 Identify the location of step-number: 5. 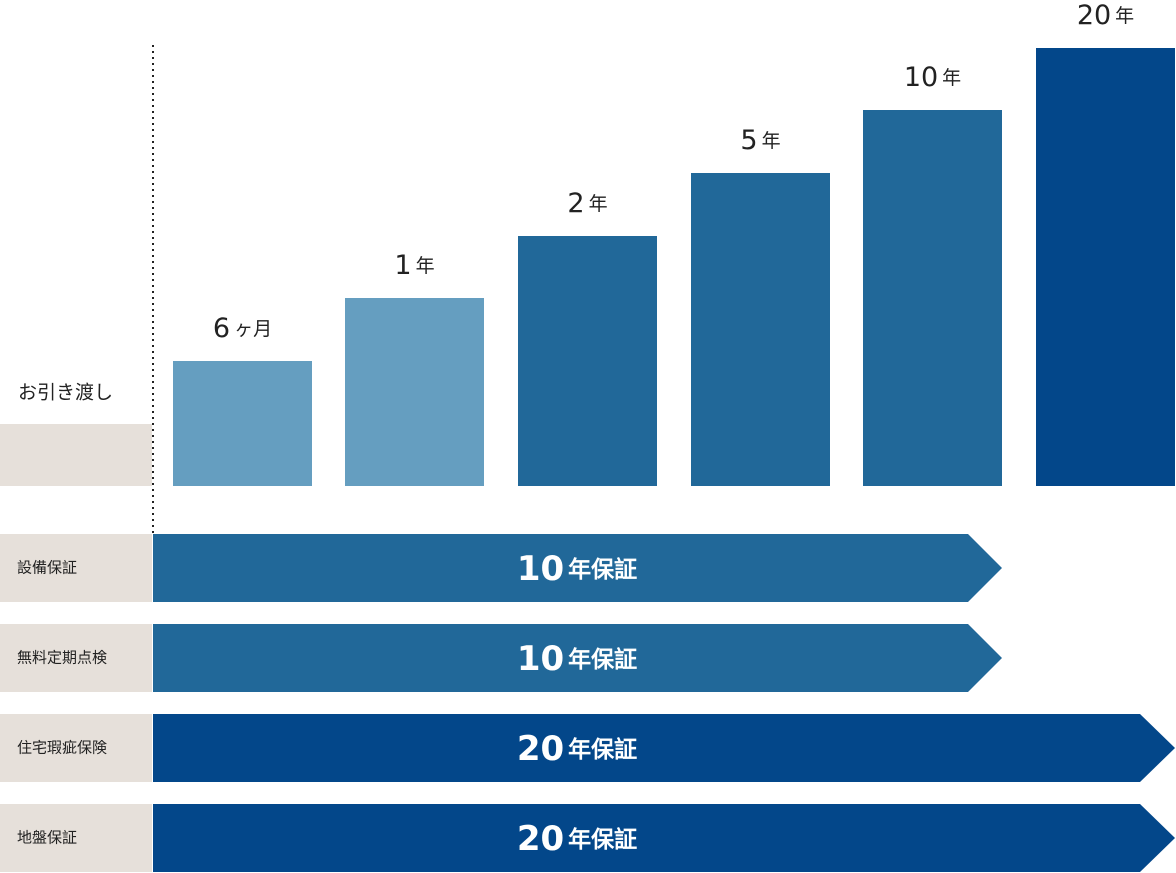
(748, 140).